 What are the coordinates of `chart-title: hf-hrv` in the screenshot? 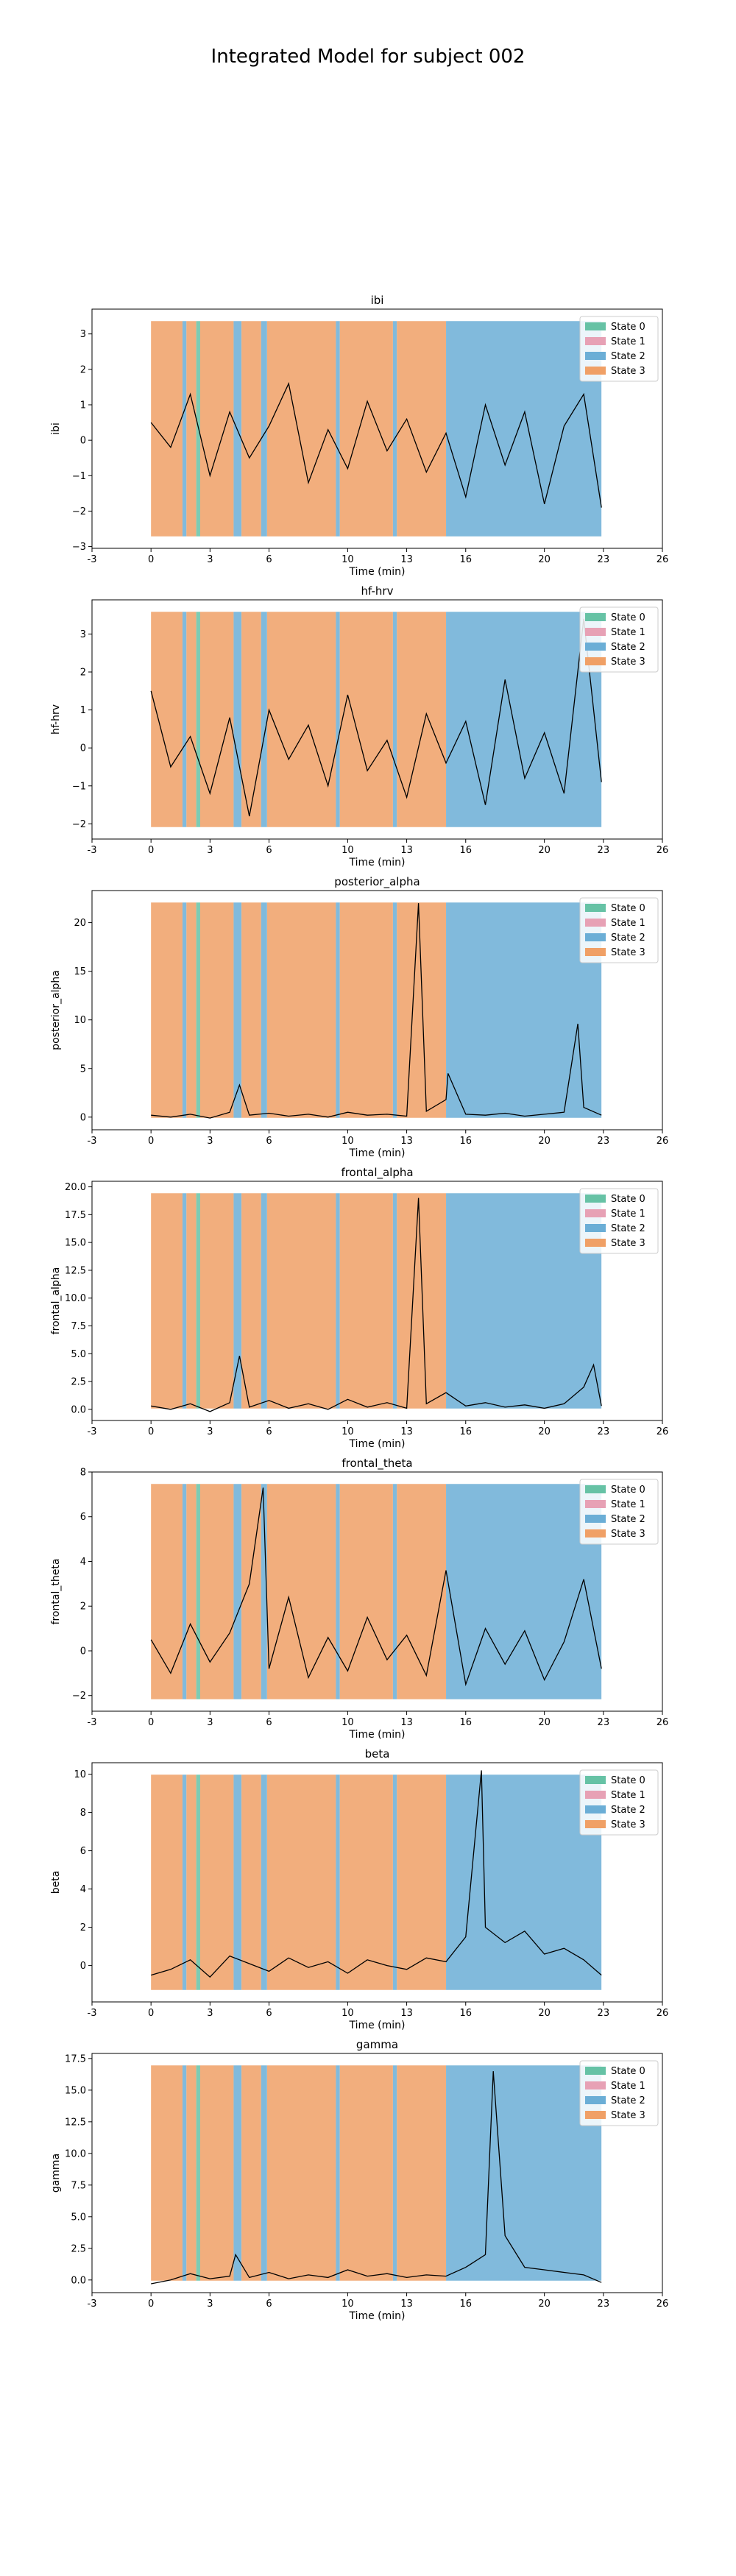 It's located at (378, 591).